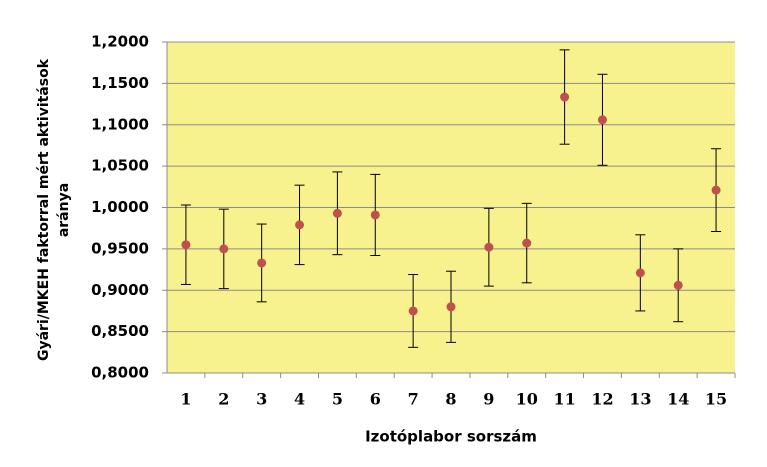 The height and width of the screenshot is (467, 767). Describe the element at coordinates (640, 399) in the screenshot. I see `x-tick-label: 13` at that location.